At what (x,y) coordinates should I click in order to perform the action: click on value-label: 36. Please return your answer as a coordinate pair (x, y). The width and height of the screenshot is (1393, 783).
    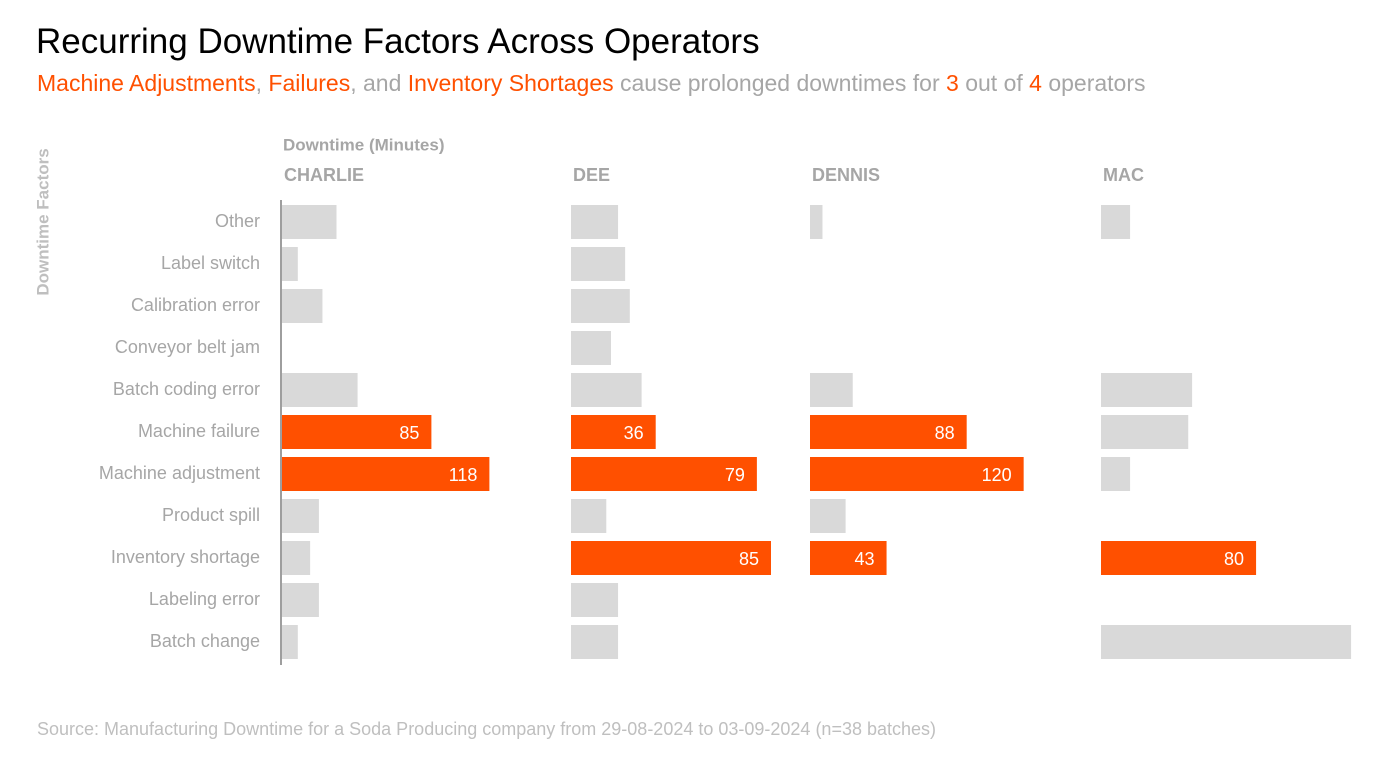
    Looking at the image, I should click on (634, 433).